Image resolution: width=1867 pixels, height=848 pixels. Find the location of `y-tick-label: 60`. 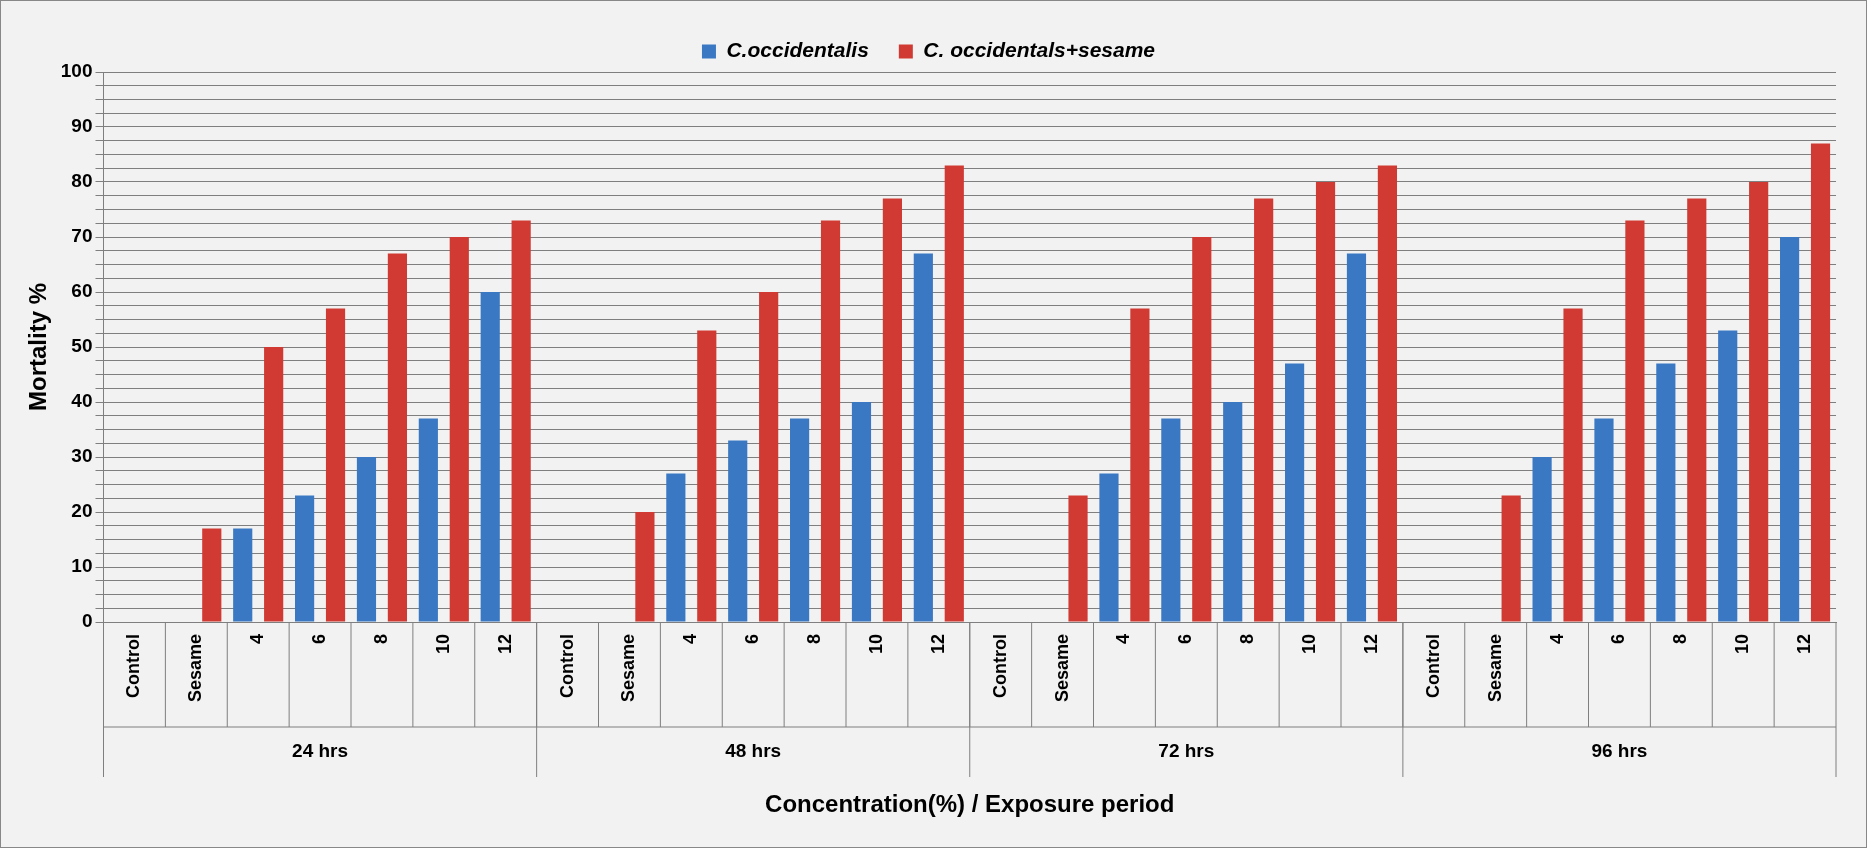

y-tick-label: 60 is located at coordinates (82, 291).